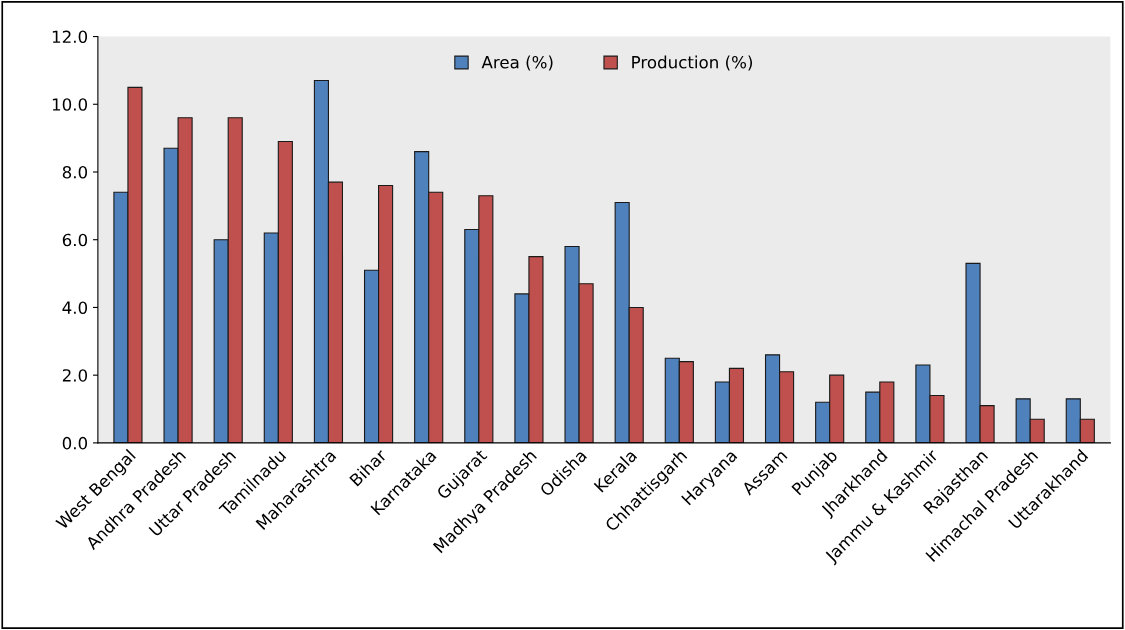  Describe the element at coordinates (75, 375) in the screenshot. I see `y-tick-label: 2.0` at that location.